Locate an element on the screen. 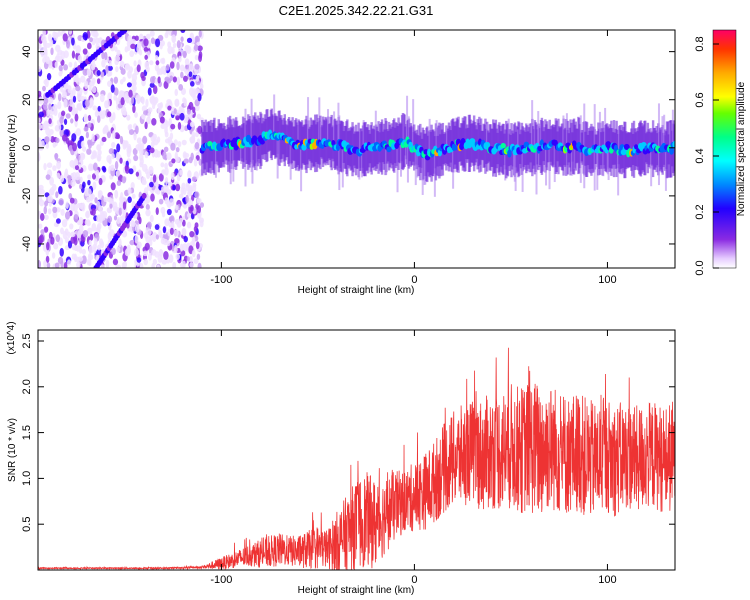  snr-x-tick-label: -100 is located at coordinates (221, 580).